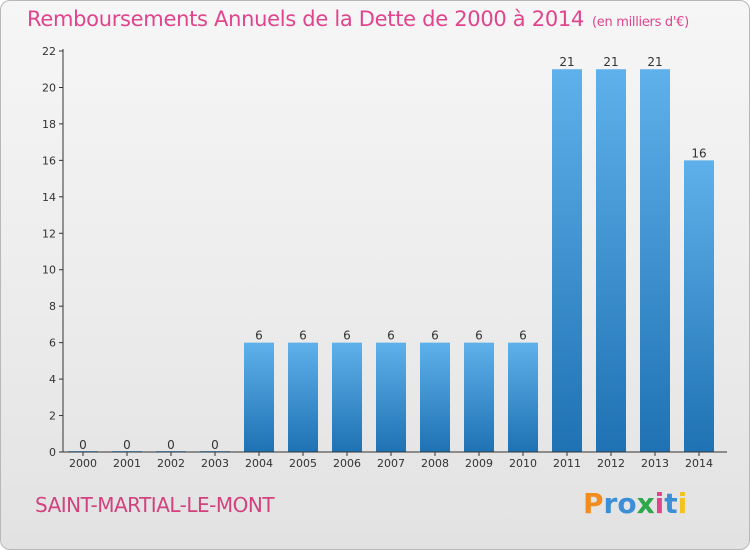 This screenshot has height=550, width=750. I want to click on x-tick-label: 2005, so click(303, 463).